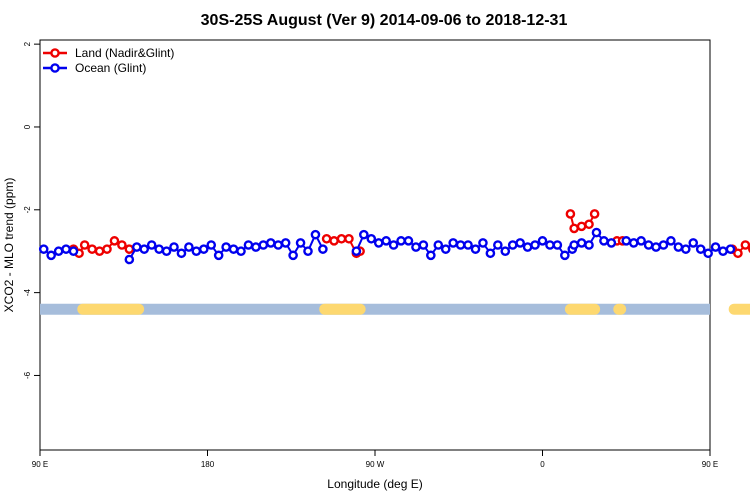  Describe the element at coordinates (27, 375) in the screenshot. I see `y-tick-label: -6` at that location.